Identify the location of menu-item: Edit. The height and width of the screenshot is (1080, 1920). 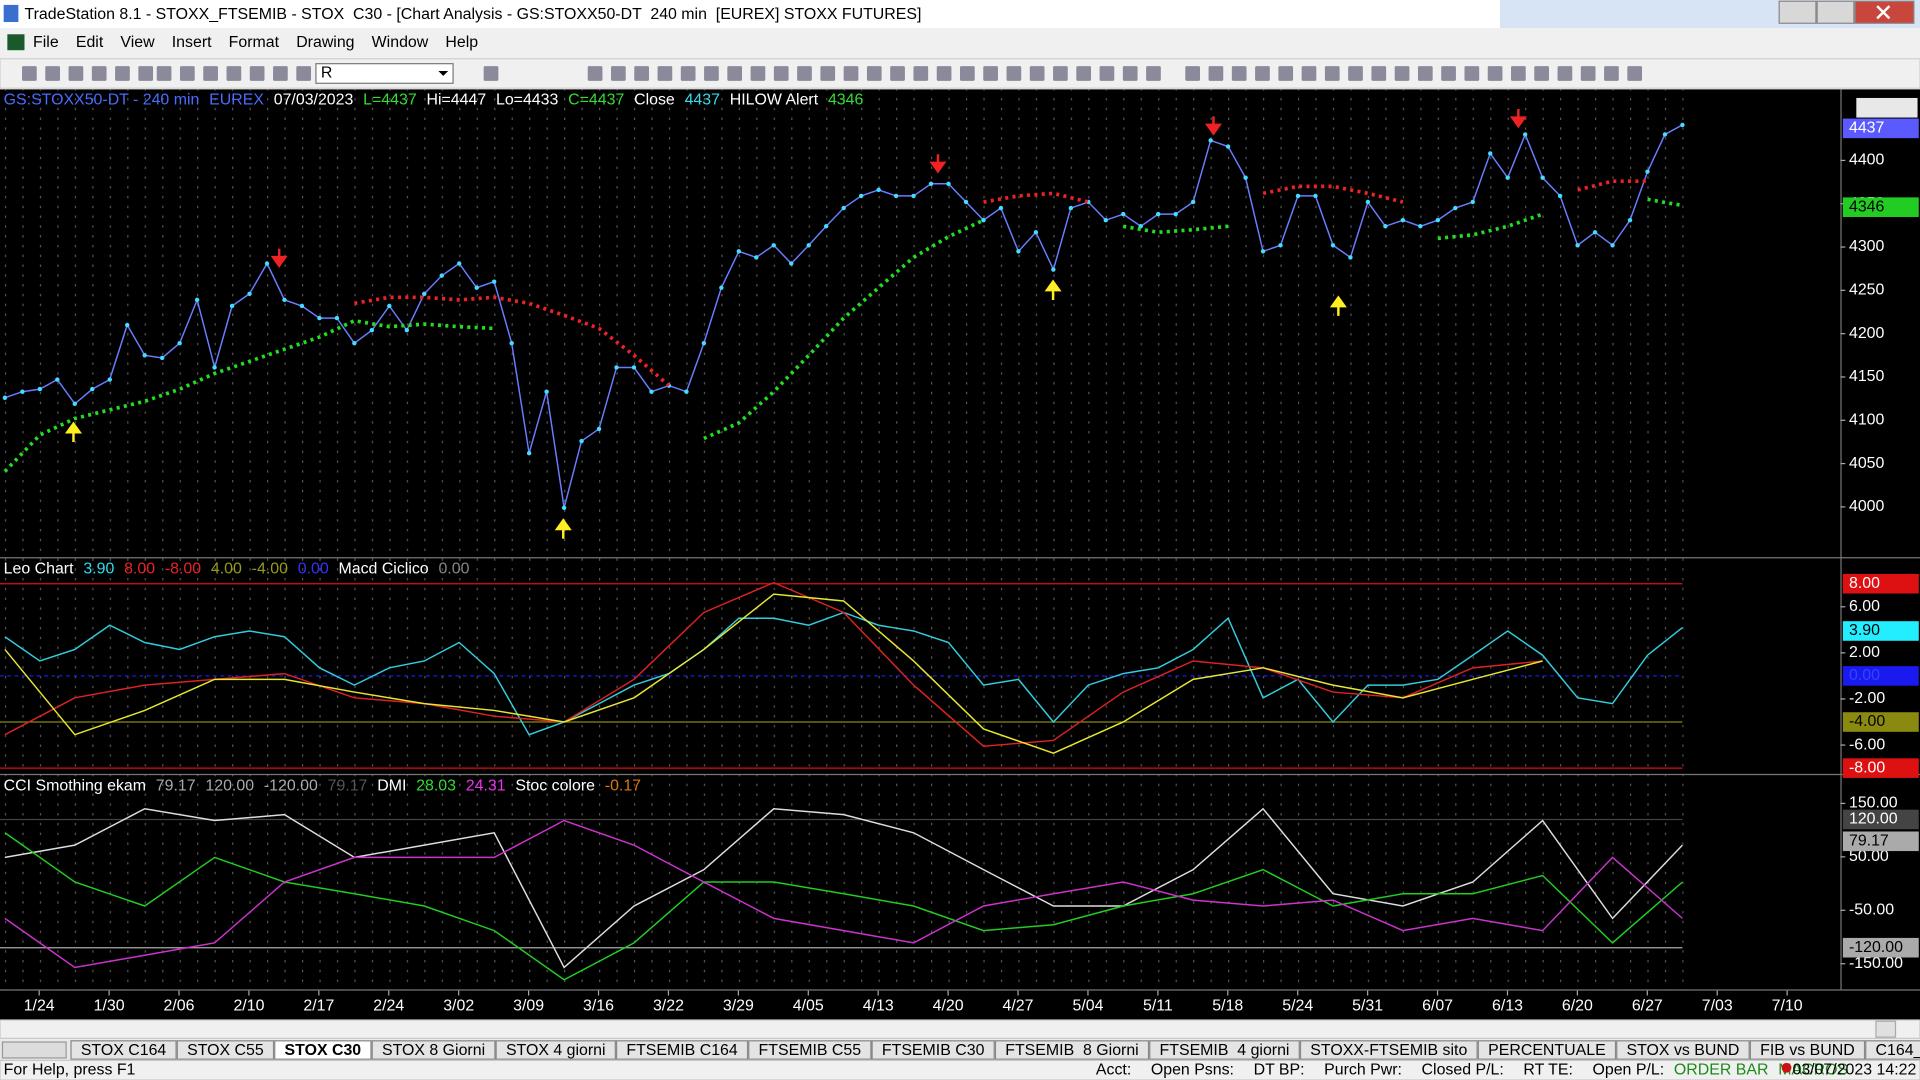
(90, 42).